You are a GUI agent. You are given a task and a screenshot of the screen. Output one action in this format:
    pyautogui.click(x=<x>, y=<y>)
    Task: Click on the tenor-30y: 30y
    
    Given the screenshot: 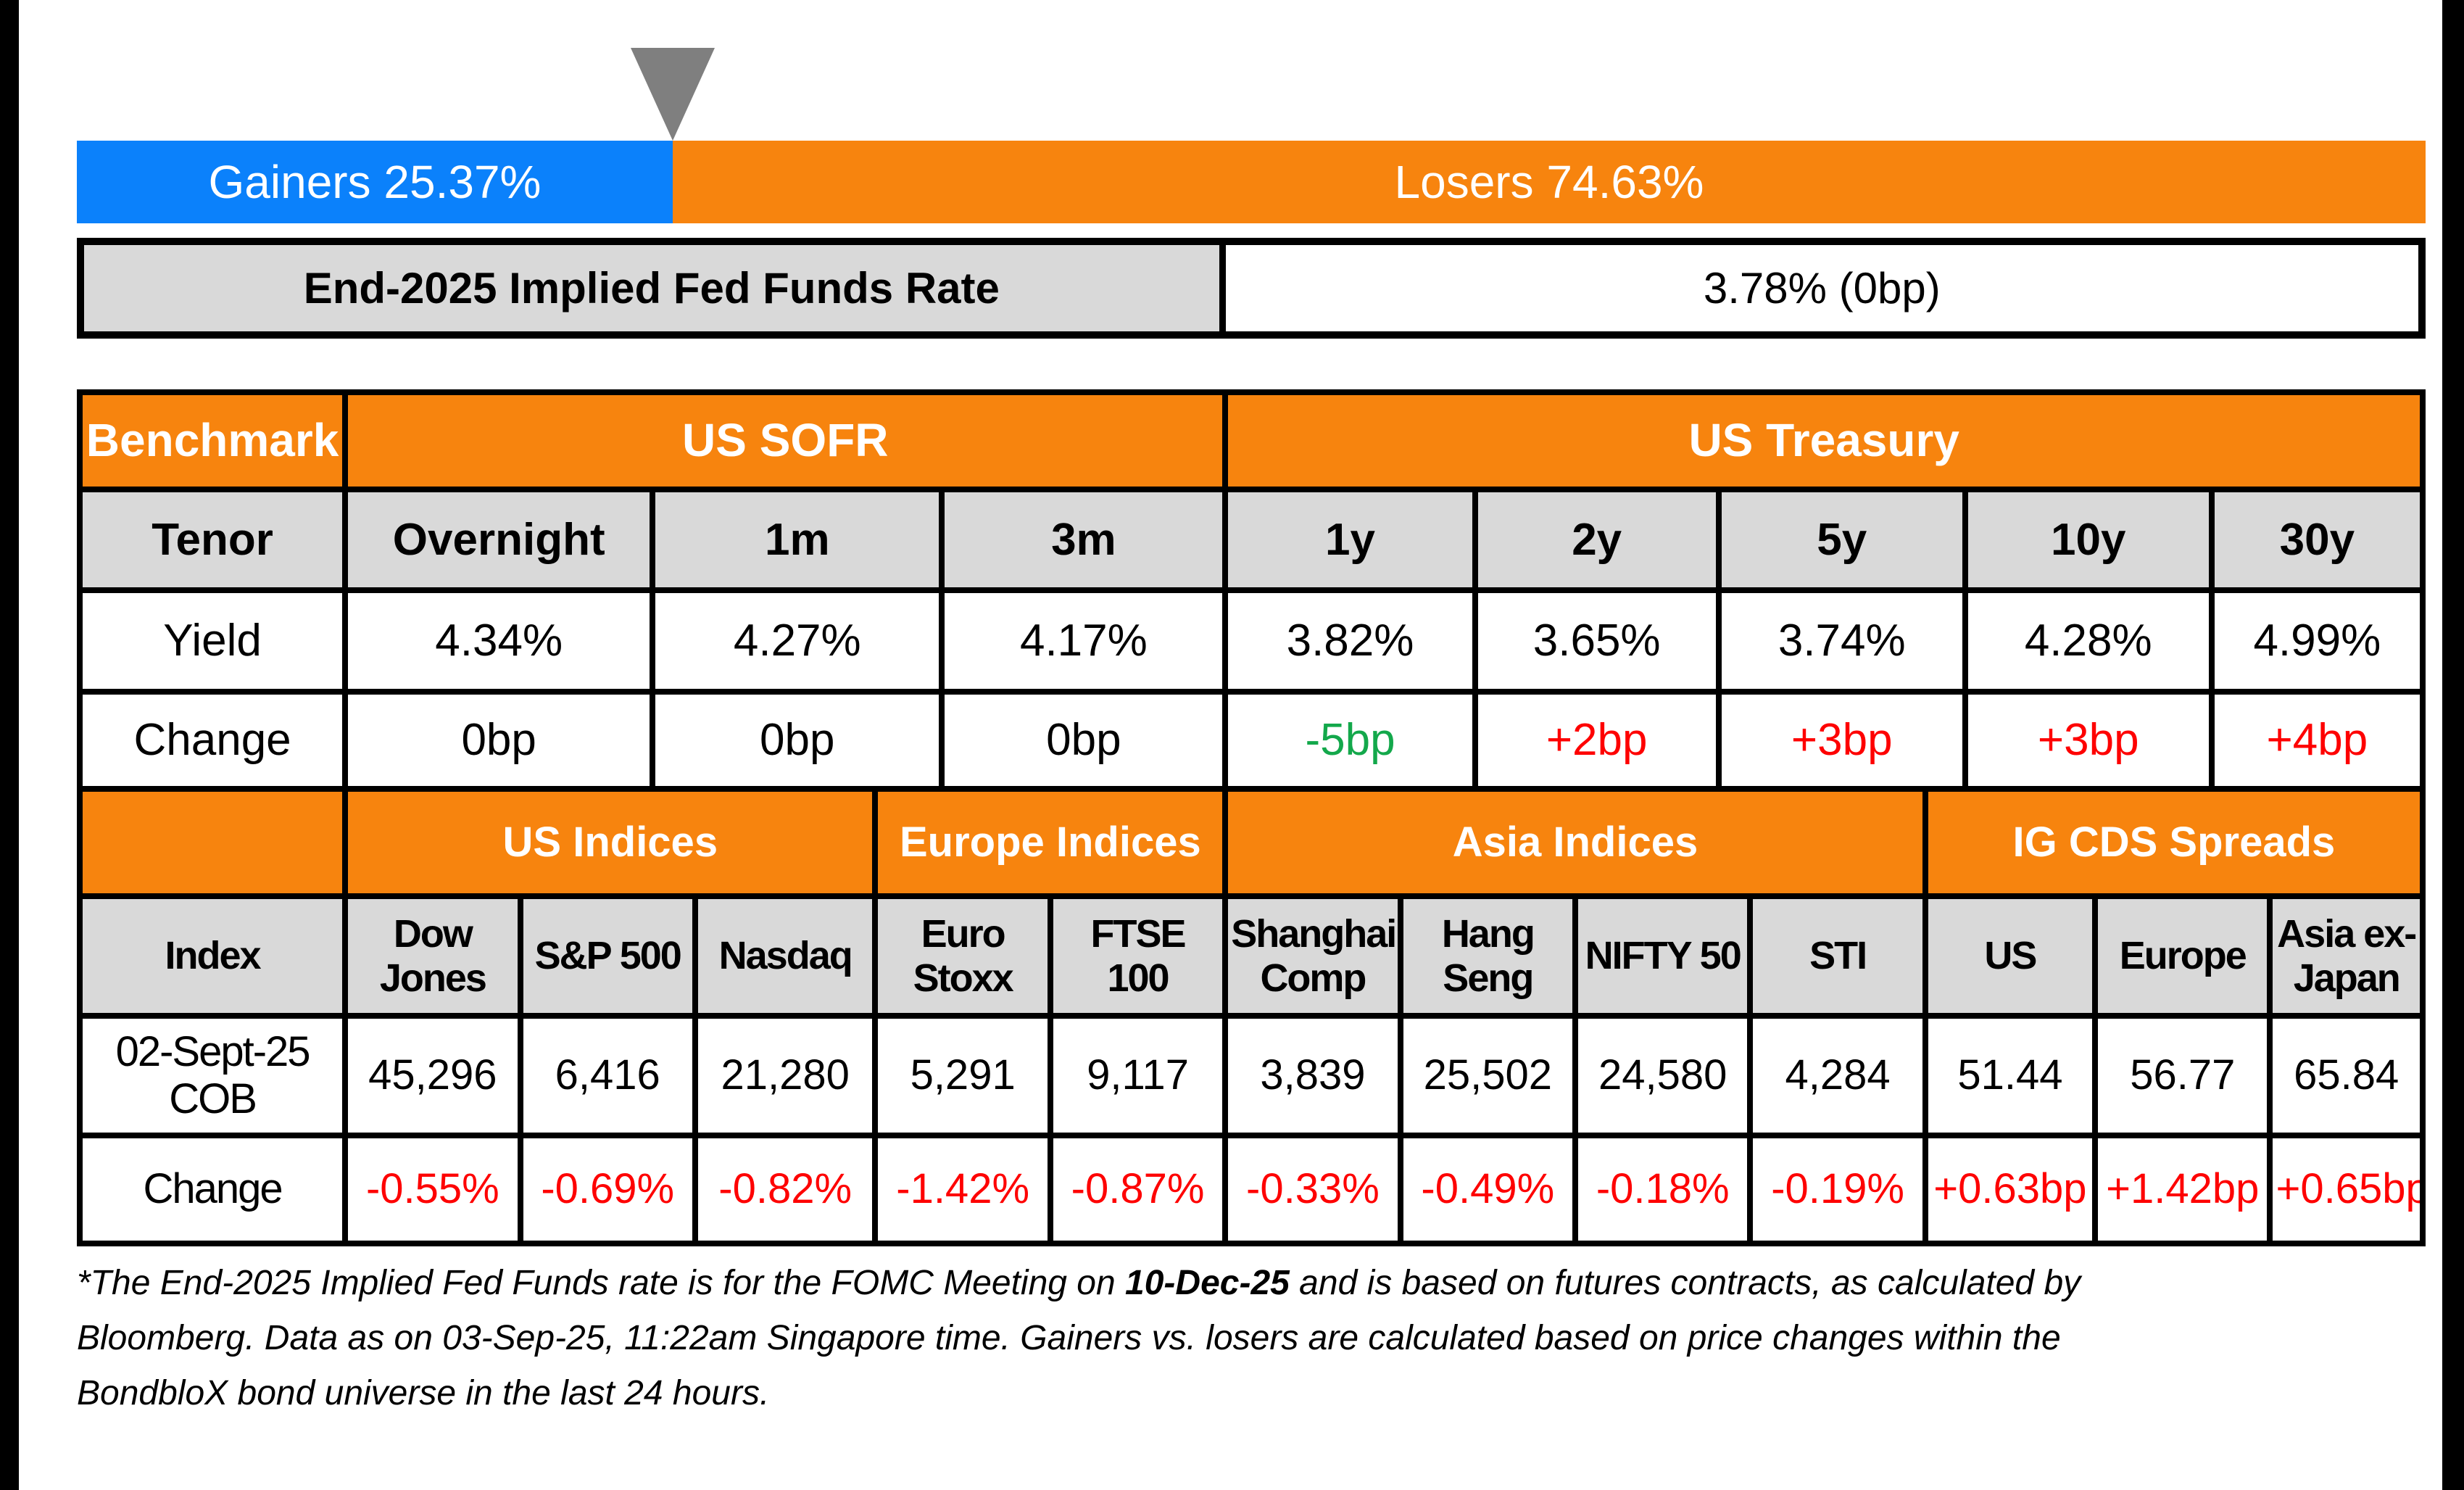 What is the action you would take?
    pyautogui.click(x=2317, y=540)
    